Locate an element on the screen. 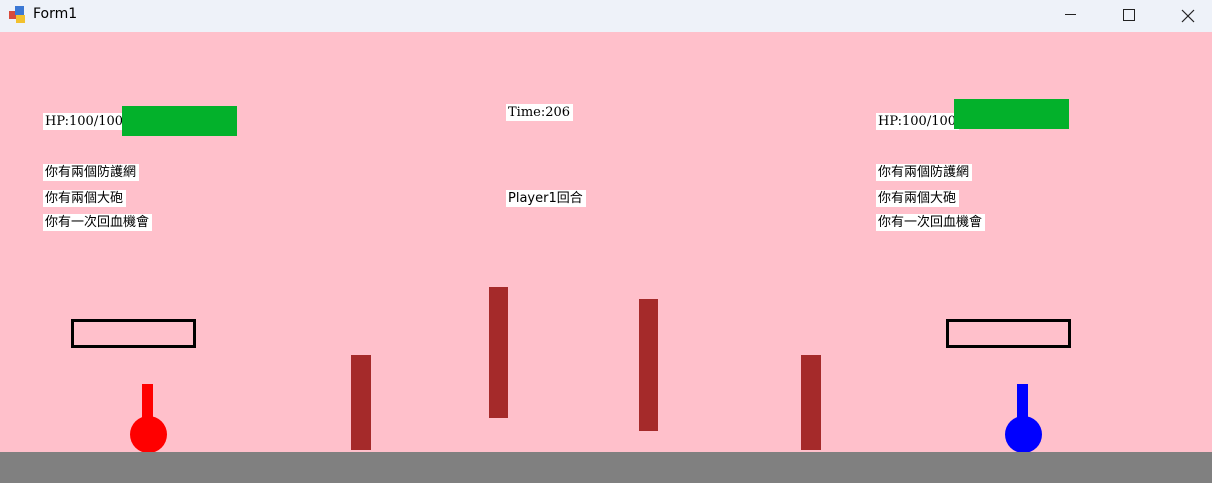 The height and width of the screenshot is (483, 1212). close-button is located at coordinates (1185, 16).